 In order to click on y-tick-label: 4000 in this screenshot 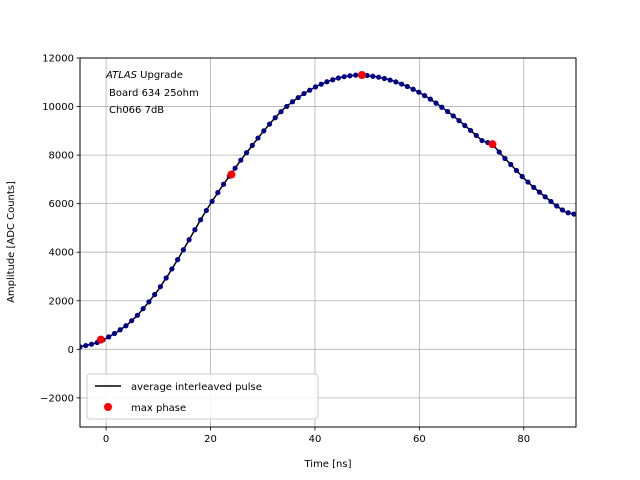, I will do `click(61, 253)`.